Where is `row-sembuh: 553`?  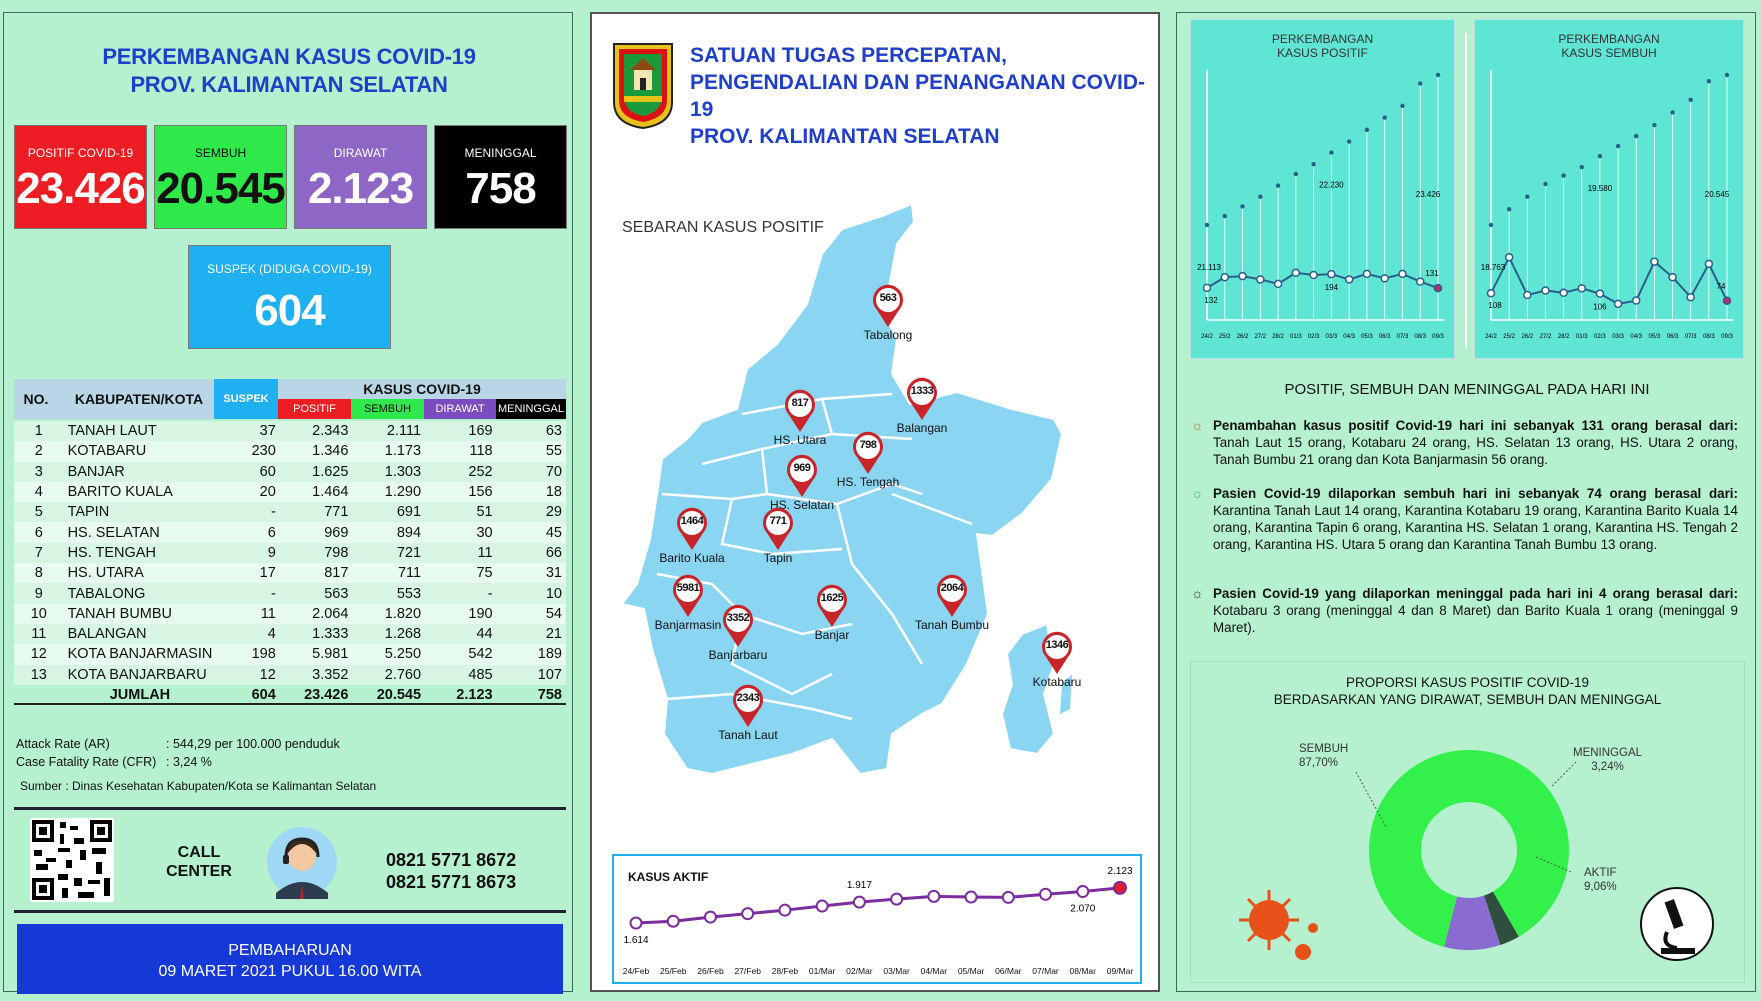 row-sembuh: 553 is located at coordinates (389, 593).